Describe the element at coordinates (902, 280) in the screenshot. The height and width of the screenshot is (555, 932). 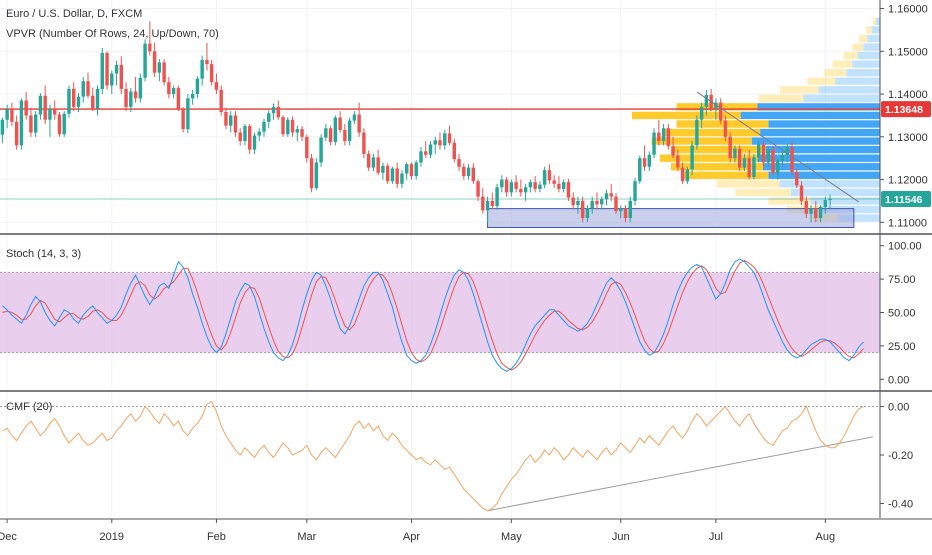
I see `stoch-axis-tick-label: 75.00` at that location.